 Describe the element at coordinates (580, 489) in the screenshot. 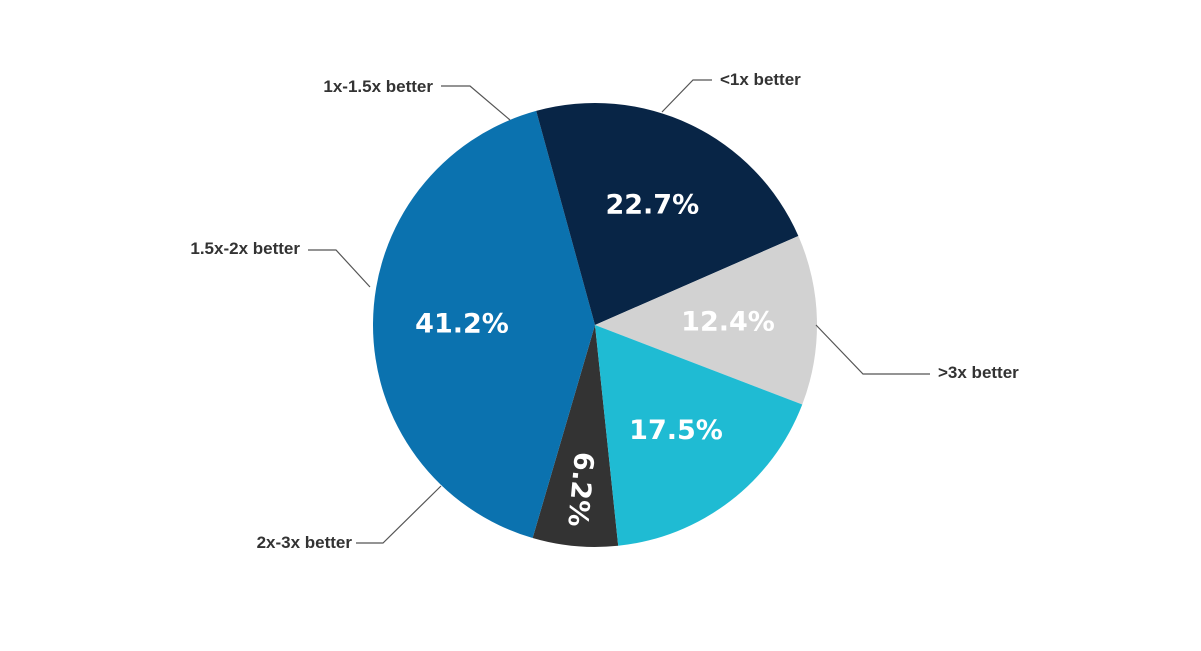

I see `percent-label-lt-1x-better: 6.2%` at that location.